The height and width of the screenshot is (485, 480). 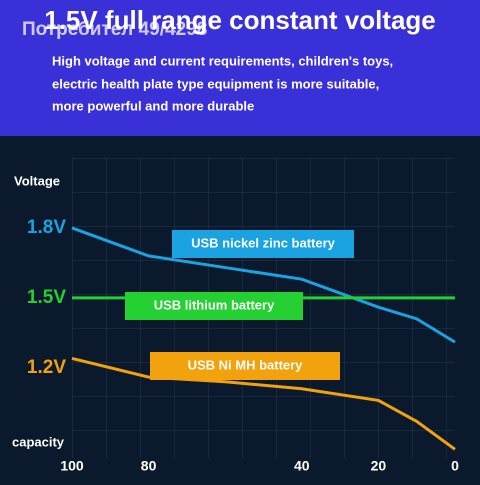 What do you see at coordinates (379, 466) in the screenshot?
I see `x-tick-label: 20` at bounding box center [379, 466].